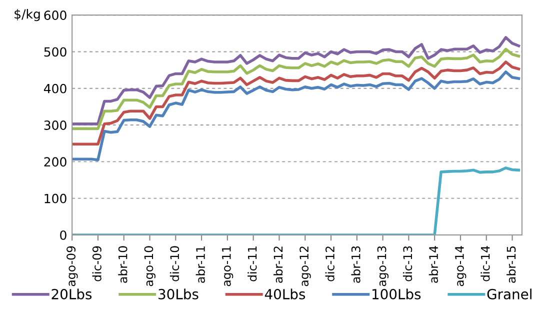 The height and width of the screenshot is (321, 546). Describe the element at coordinates (123, 264) in the screenshot. I see `x-tick-label: abr-10` at that location.